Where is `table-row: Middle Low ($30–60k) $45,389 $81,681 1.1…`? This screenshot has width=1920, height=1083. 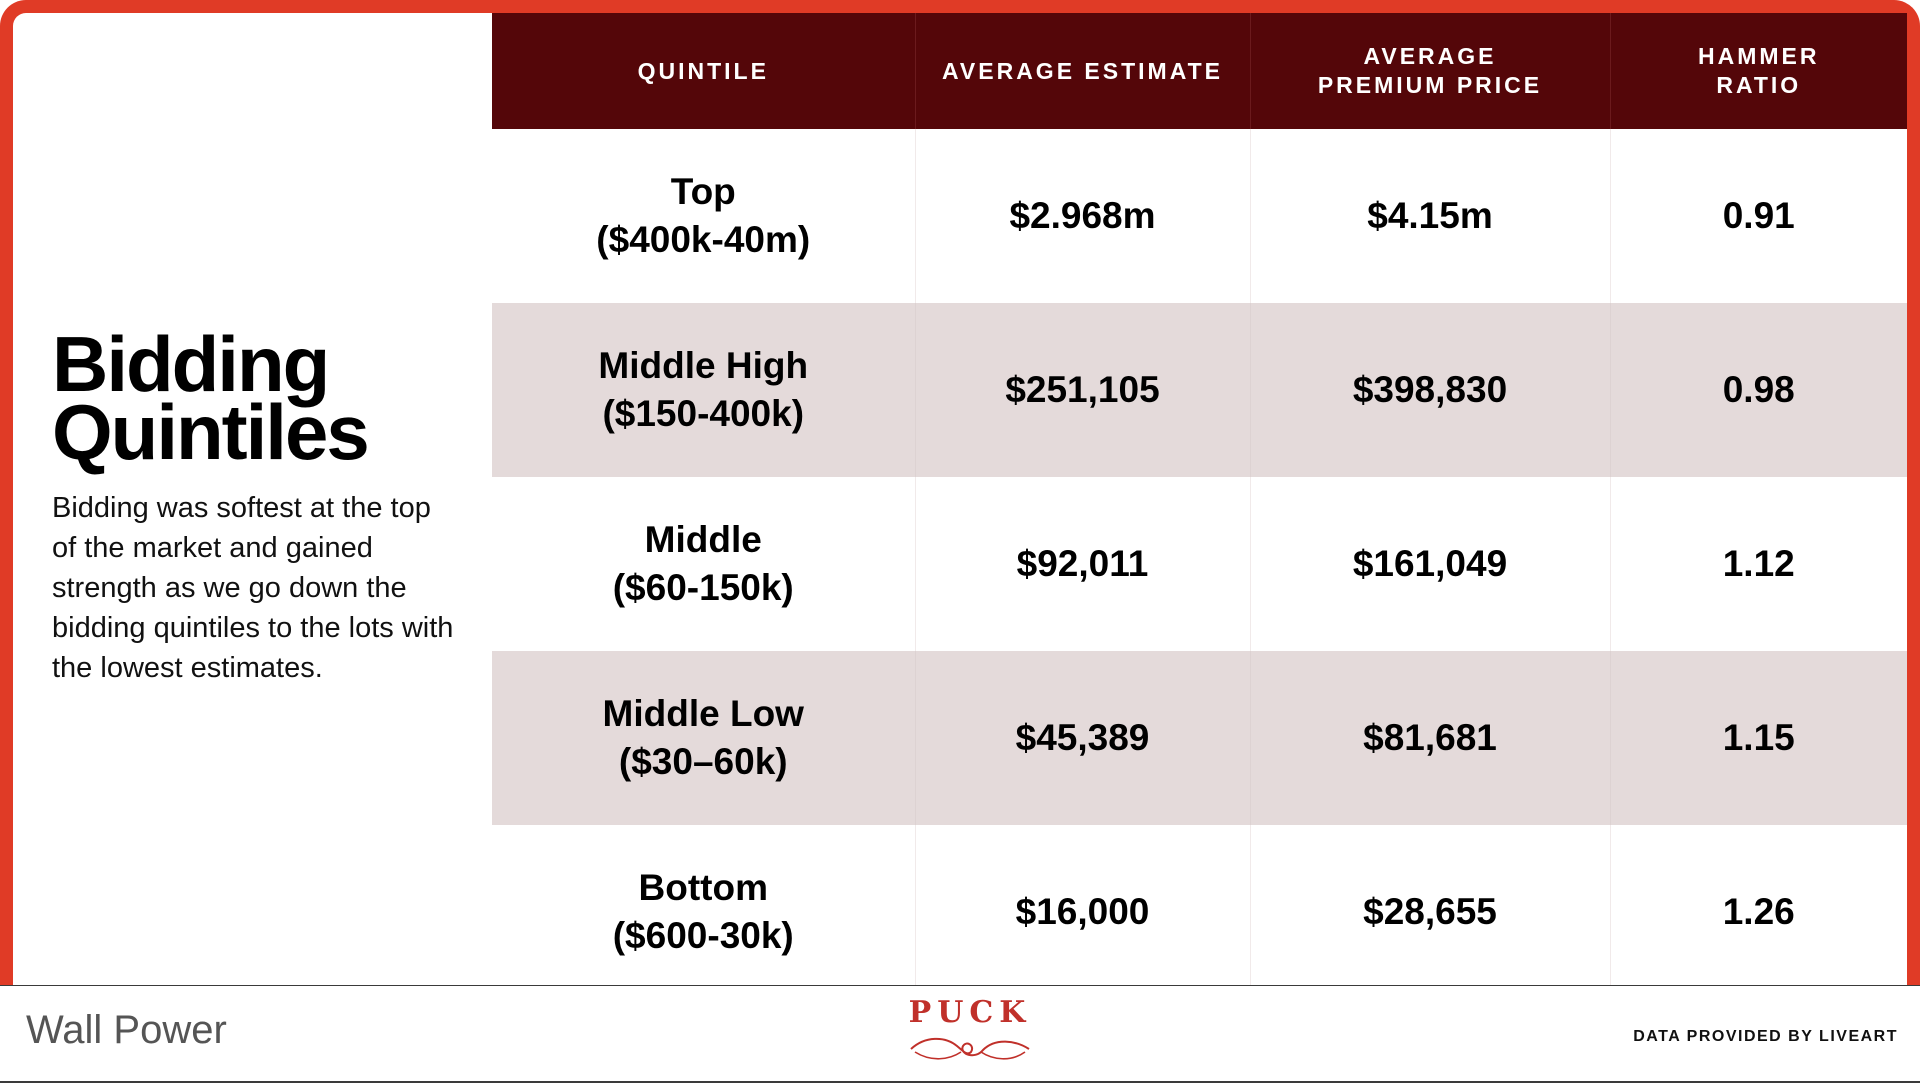 table-row: Middle Low ($30–60k) $45,389 $81,681 1.1… is located at coordinates (1199, 738).